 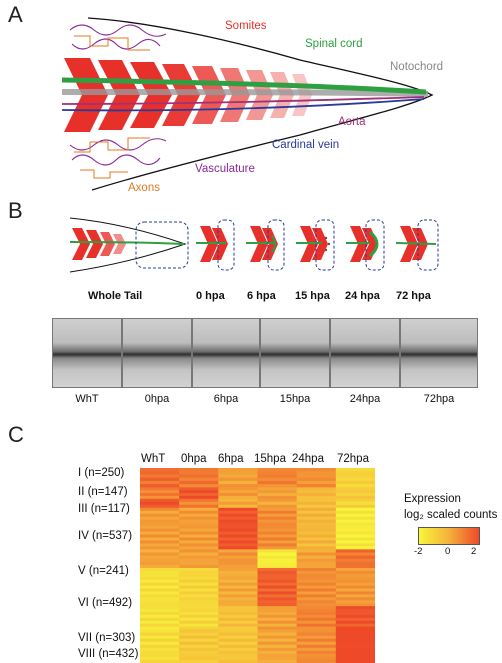 I want to click on photo-0hpa, so click(x=157, y=353).